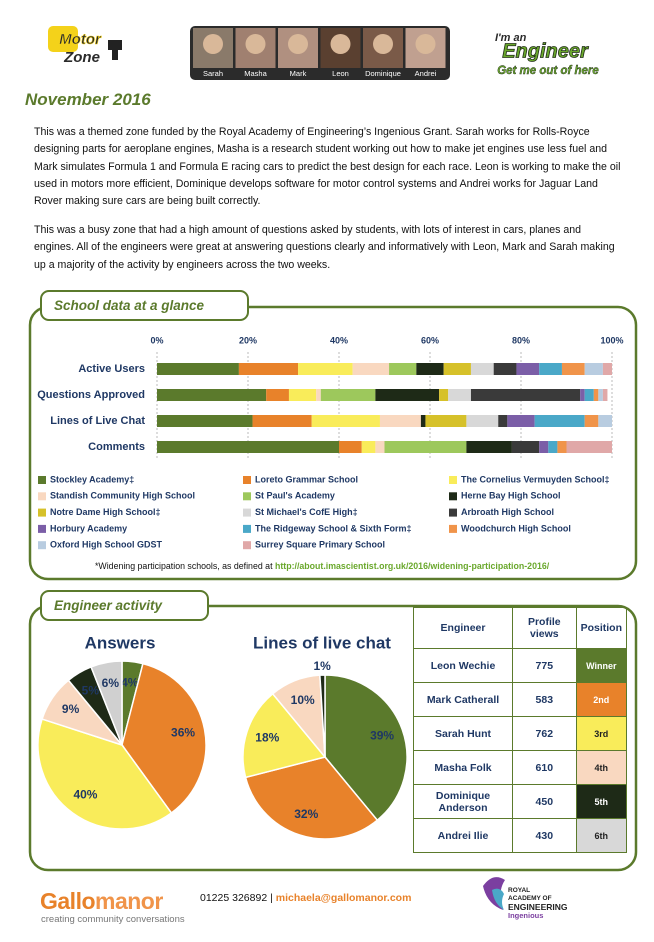  What do you see at coordinates (236, 898) in the screenshot?
I see `phone: 01225 326892 |` at bounding box center [236, 898].